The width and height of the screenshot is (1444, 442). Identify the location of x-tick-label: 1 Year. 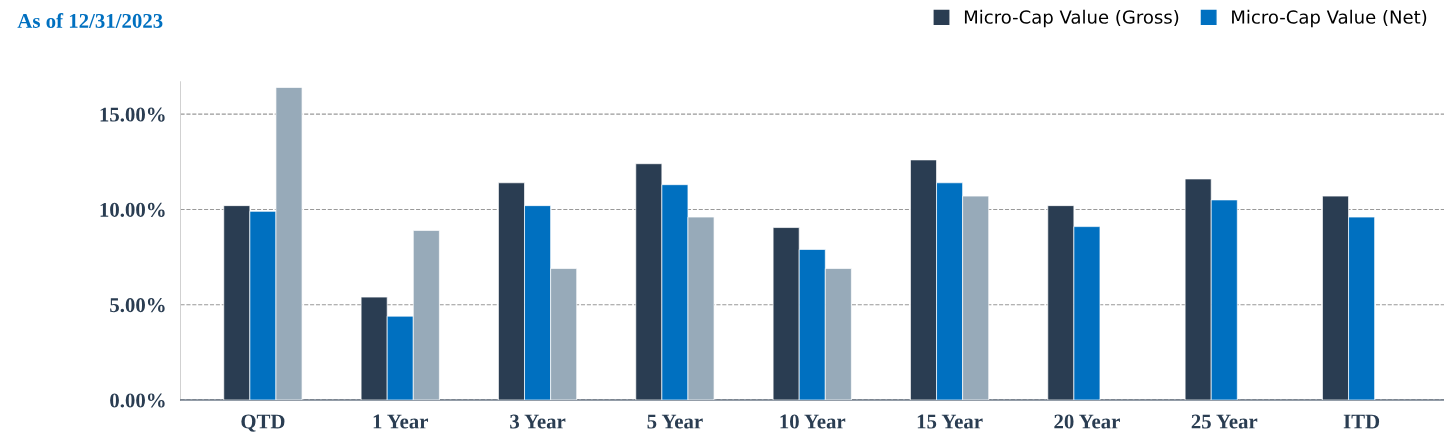
(401, 421).